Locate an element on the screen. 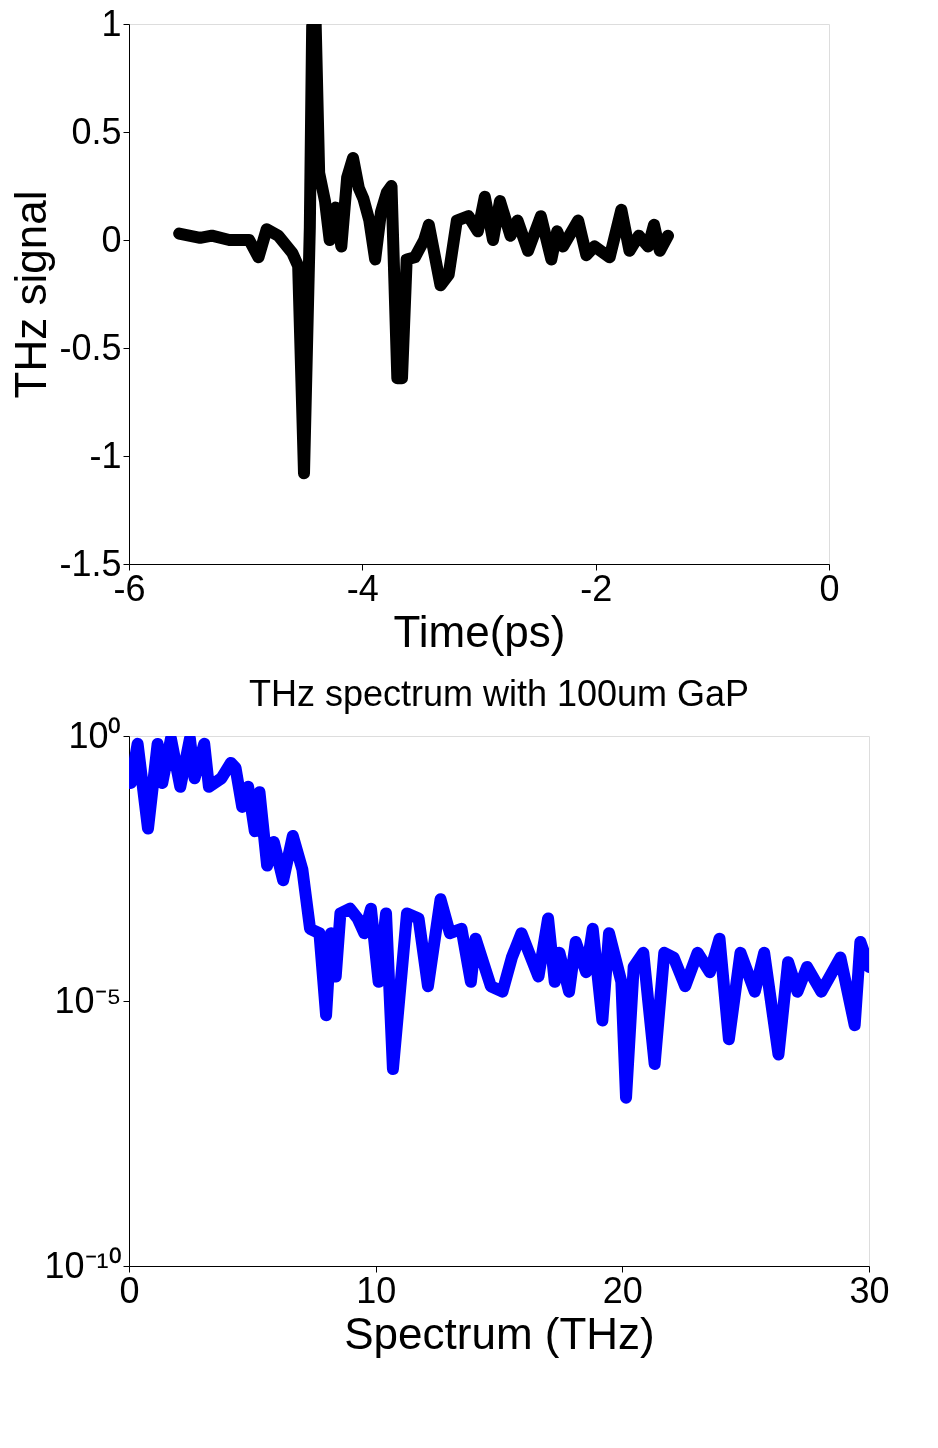 The width and height of the screenshot is (938, 1448). x-tick-label: -4 is located at coordinates (362, 588).